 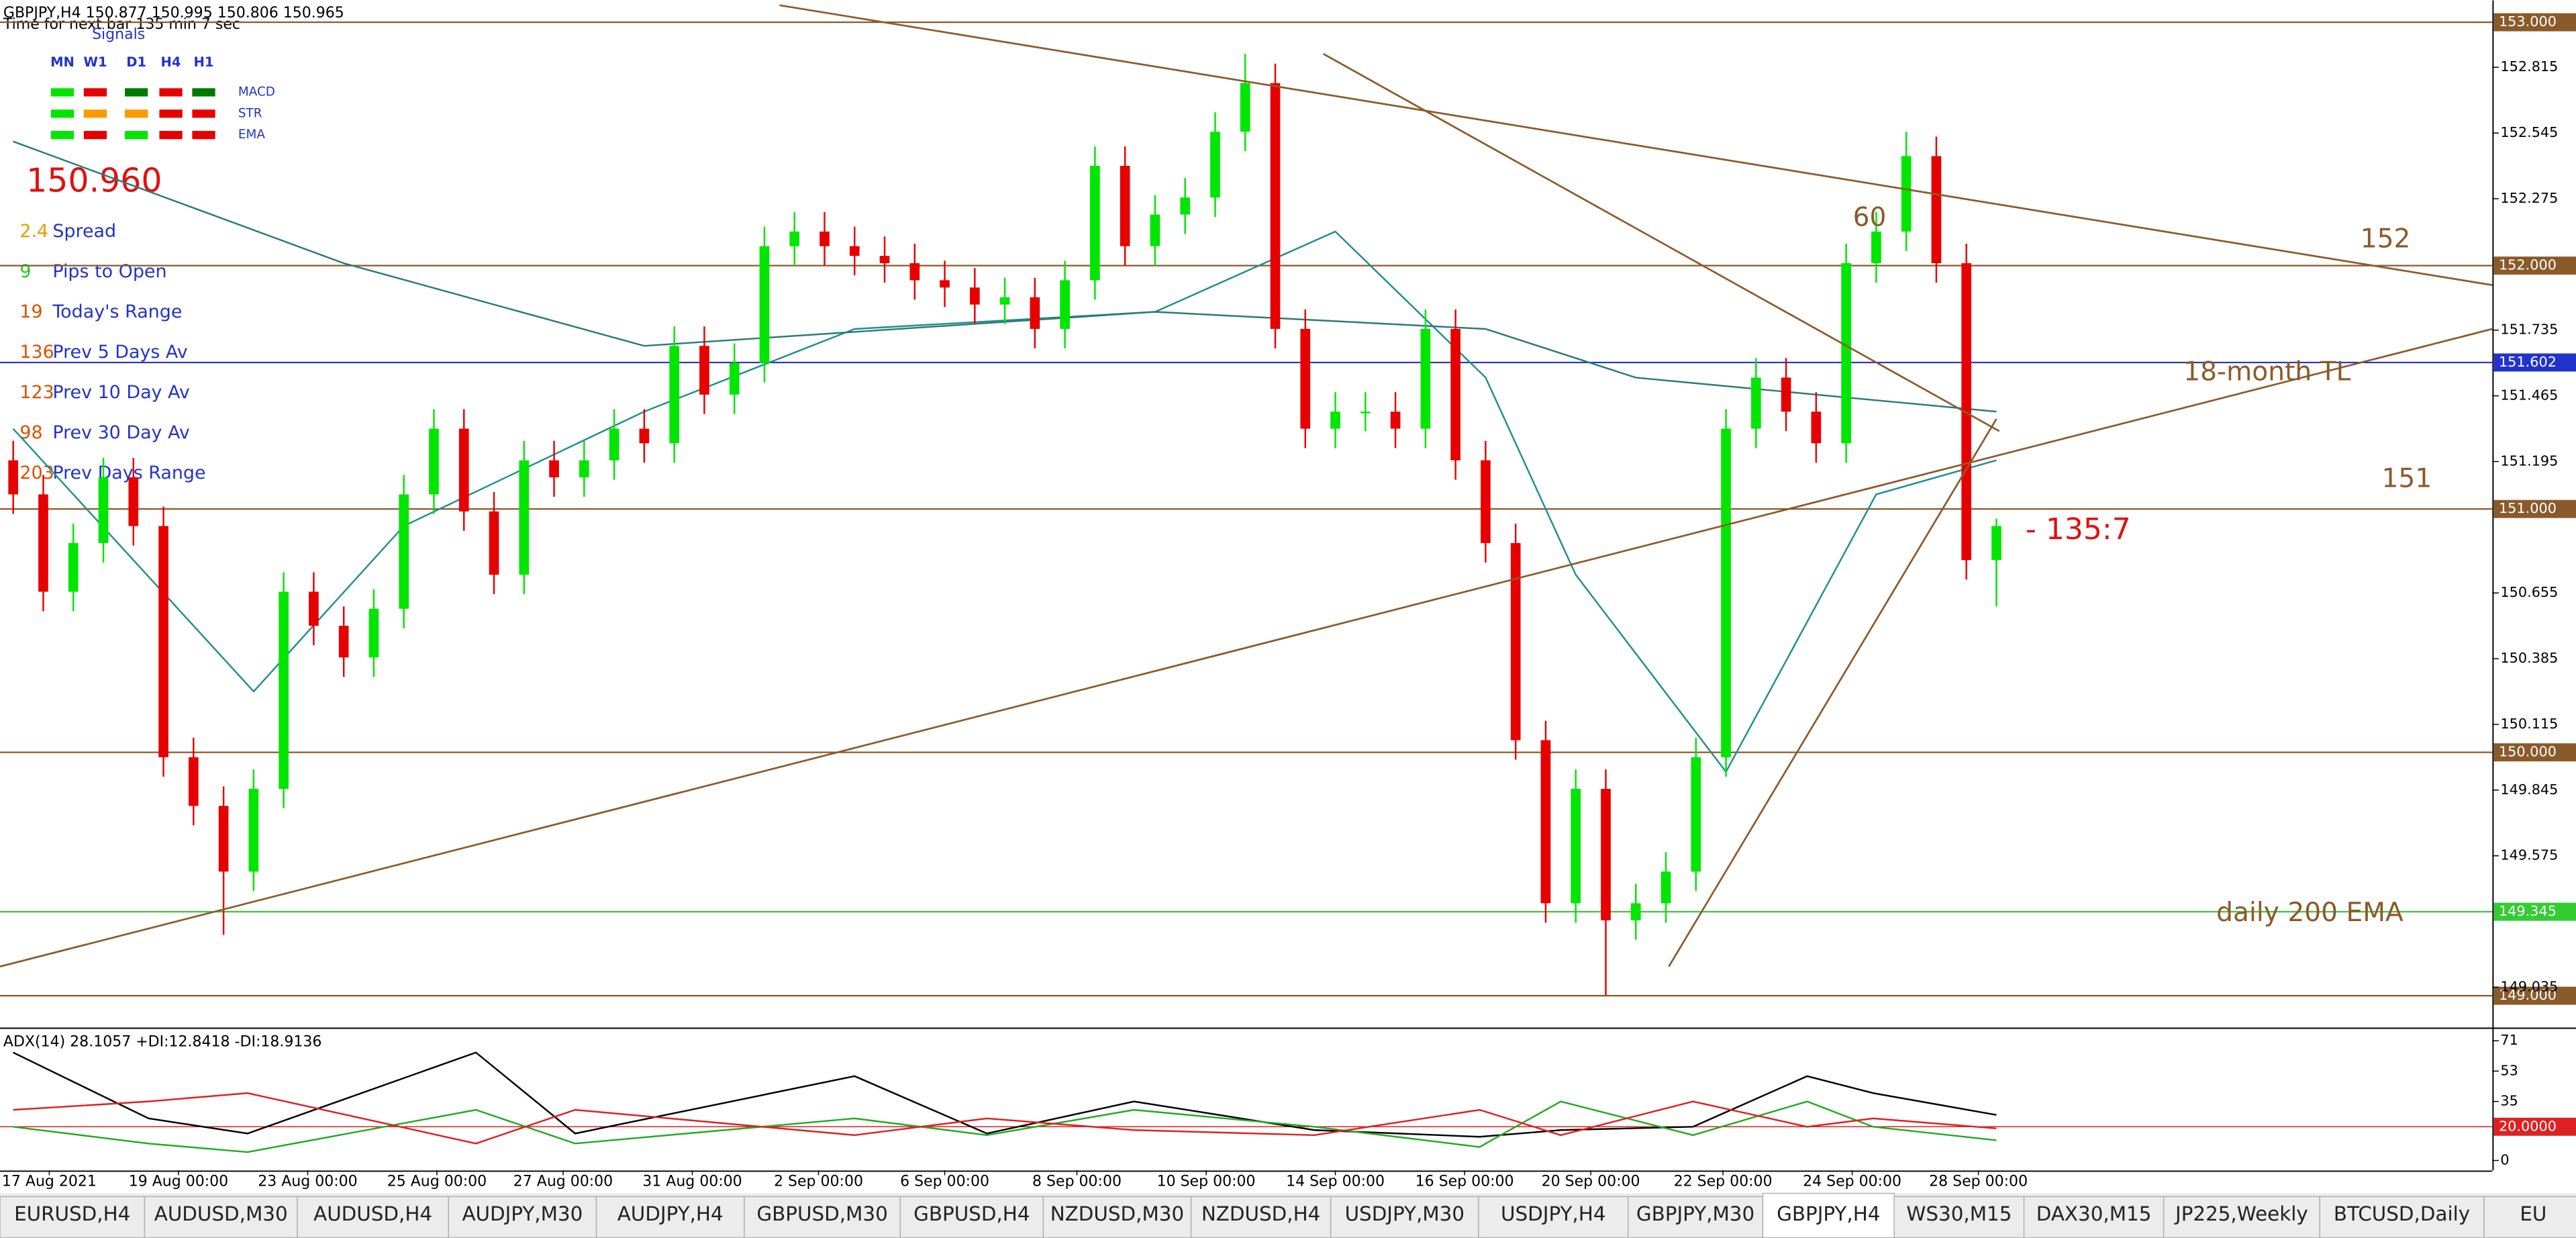 I want to click on stat-label: Today's Range, so click(x=117, y=311).